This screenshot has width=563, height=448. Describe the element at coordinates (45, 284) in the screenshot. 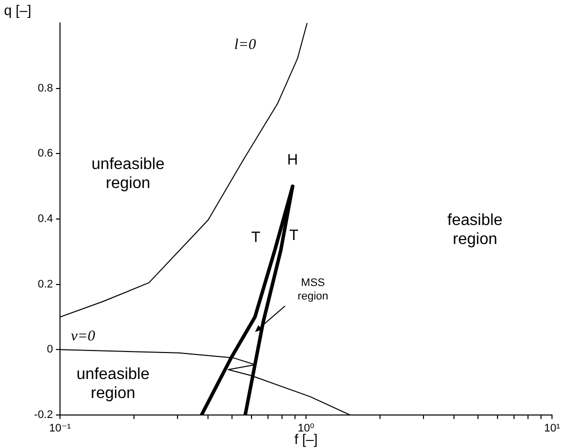

I see `y-tick-label: 0.2` at that location.